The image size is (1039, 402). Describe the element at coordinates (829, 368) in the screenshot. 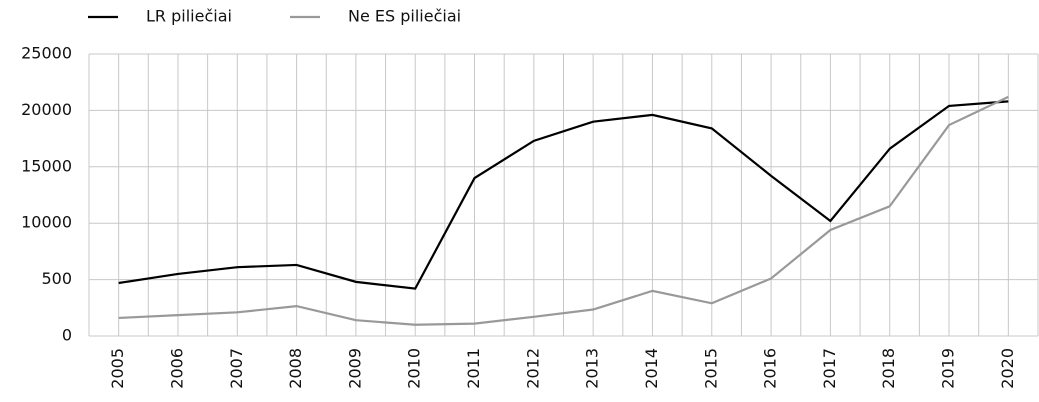

I see `x-tick-label: 2017` at that location.